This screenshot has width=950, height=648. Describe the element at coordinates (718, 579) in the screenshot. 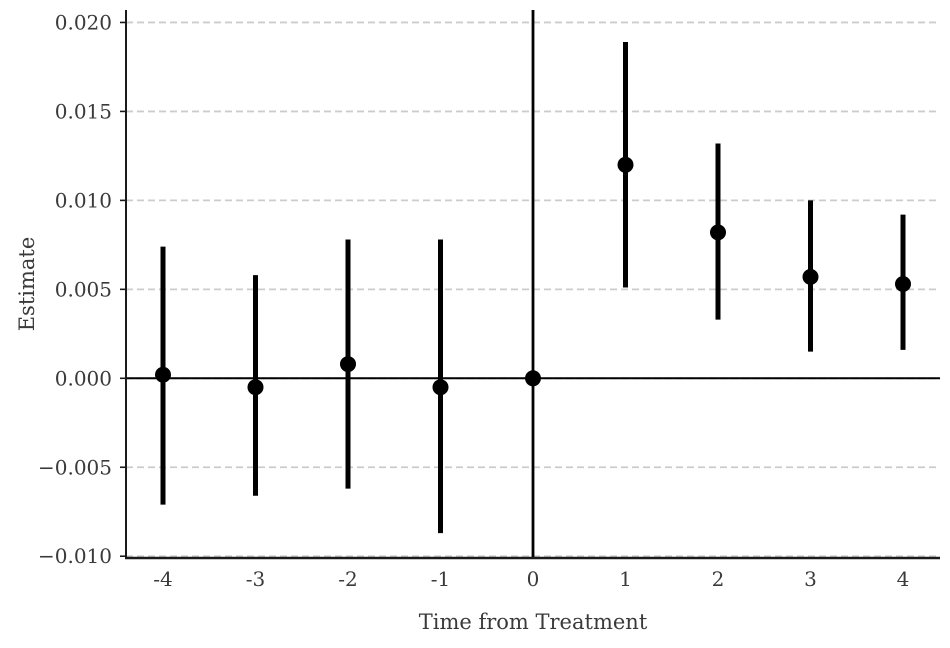

I see `x-tick-label: 2` at that location.